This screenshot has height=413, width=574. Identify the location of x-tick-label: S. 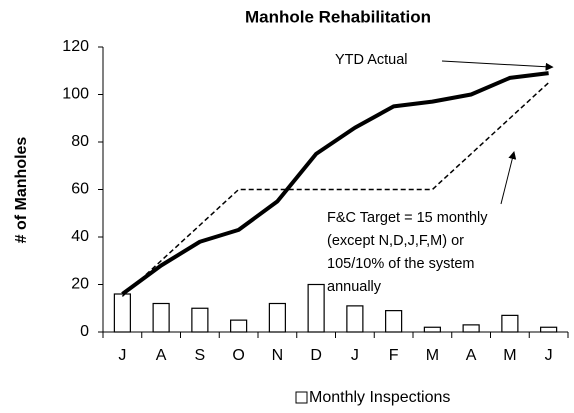
(200, 355).